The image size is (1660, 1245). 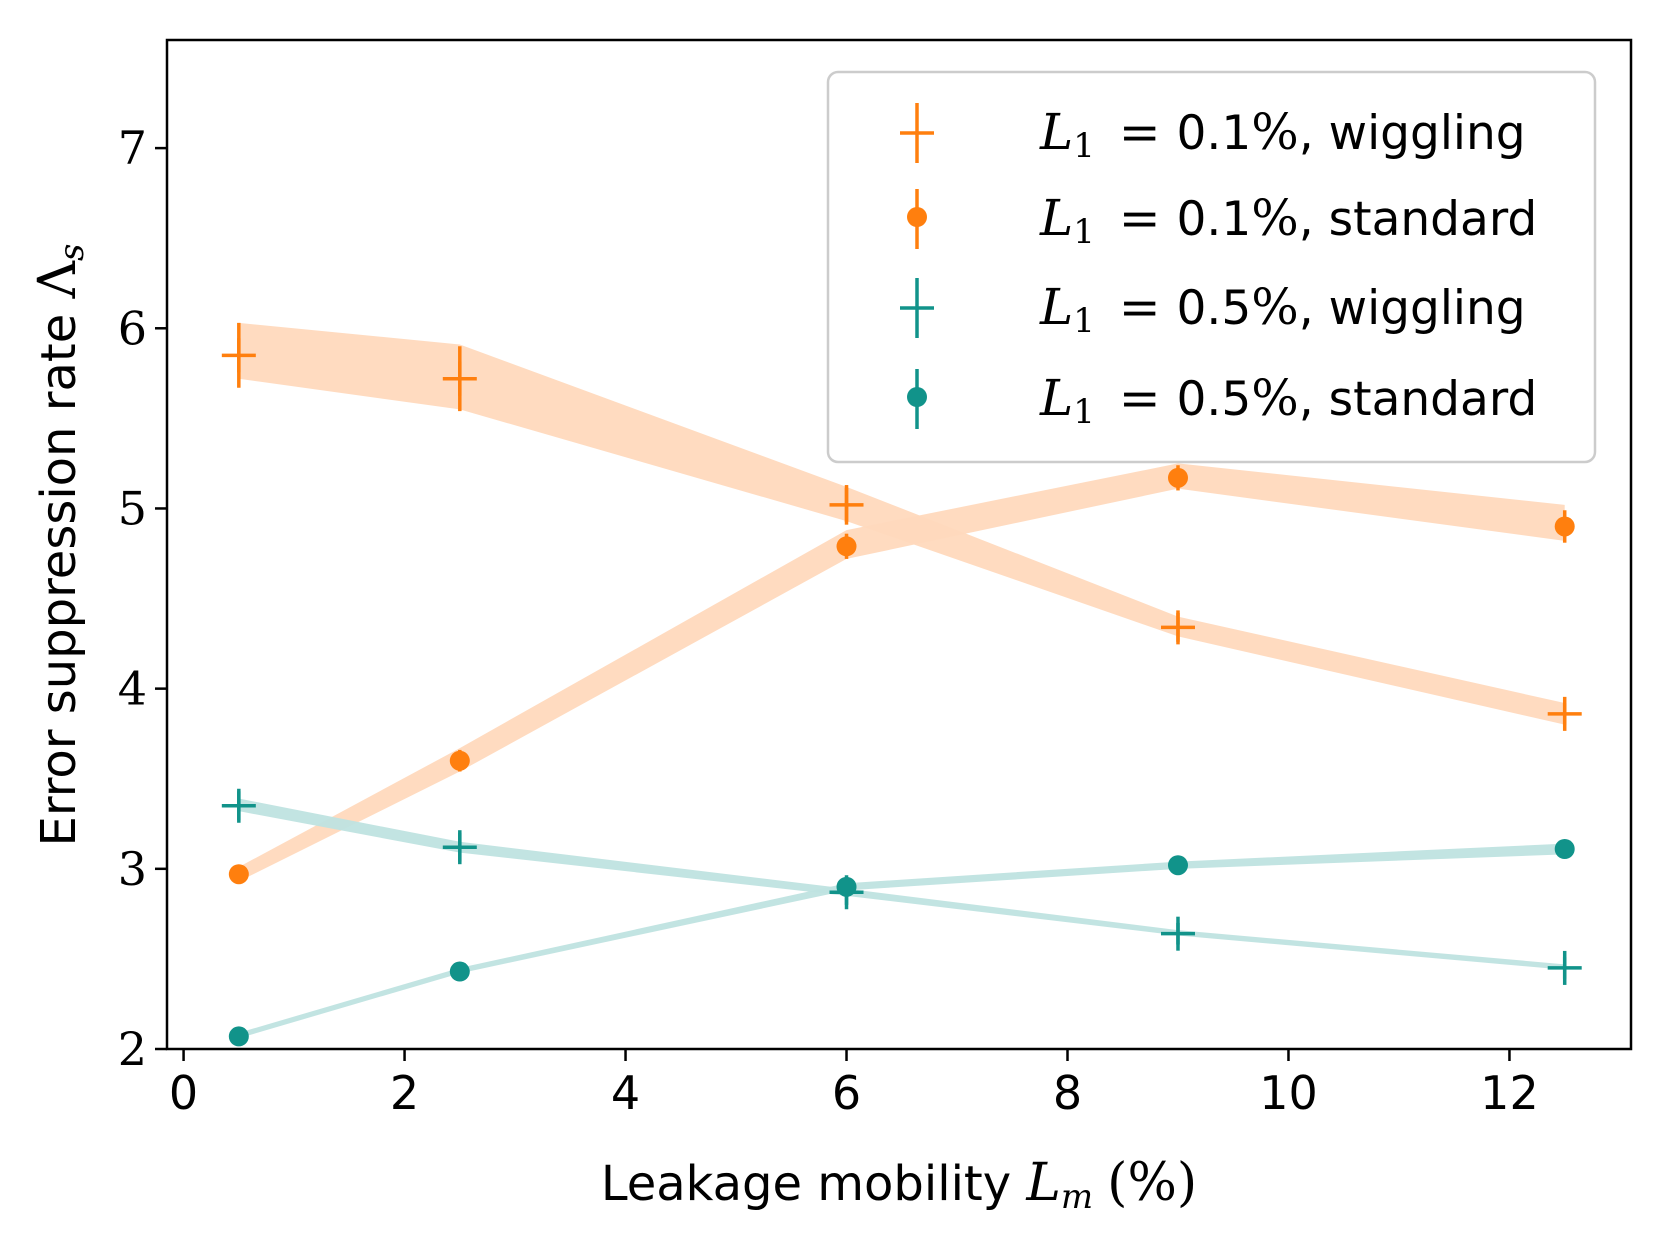 What do you see at coordinates (132, 508) in the screenshot?
I see `y-tick-label: 5` at bounding box center [132, 508].